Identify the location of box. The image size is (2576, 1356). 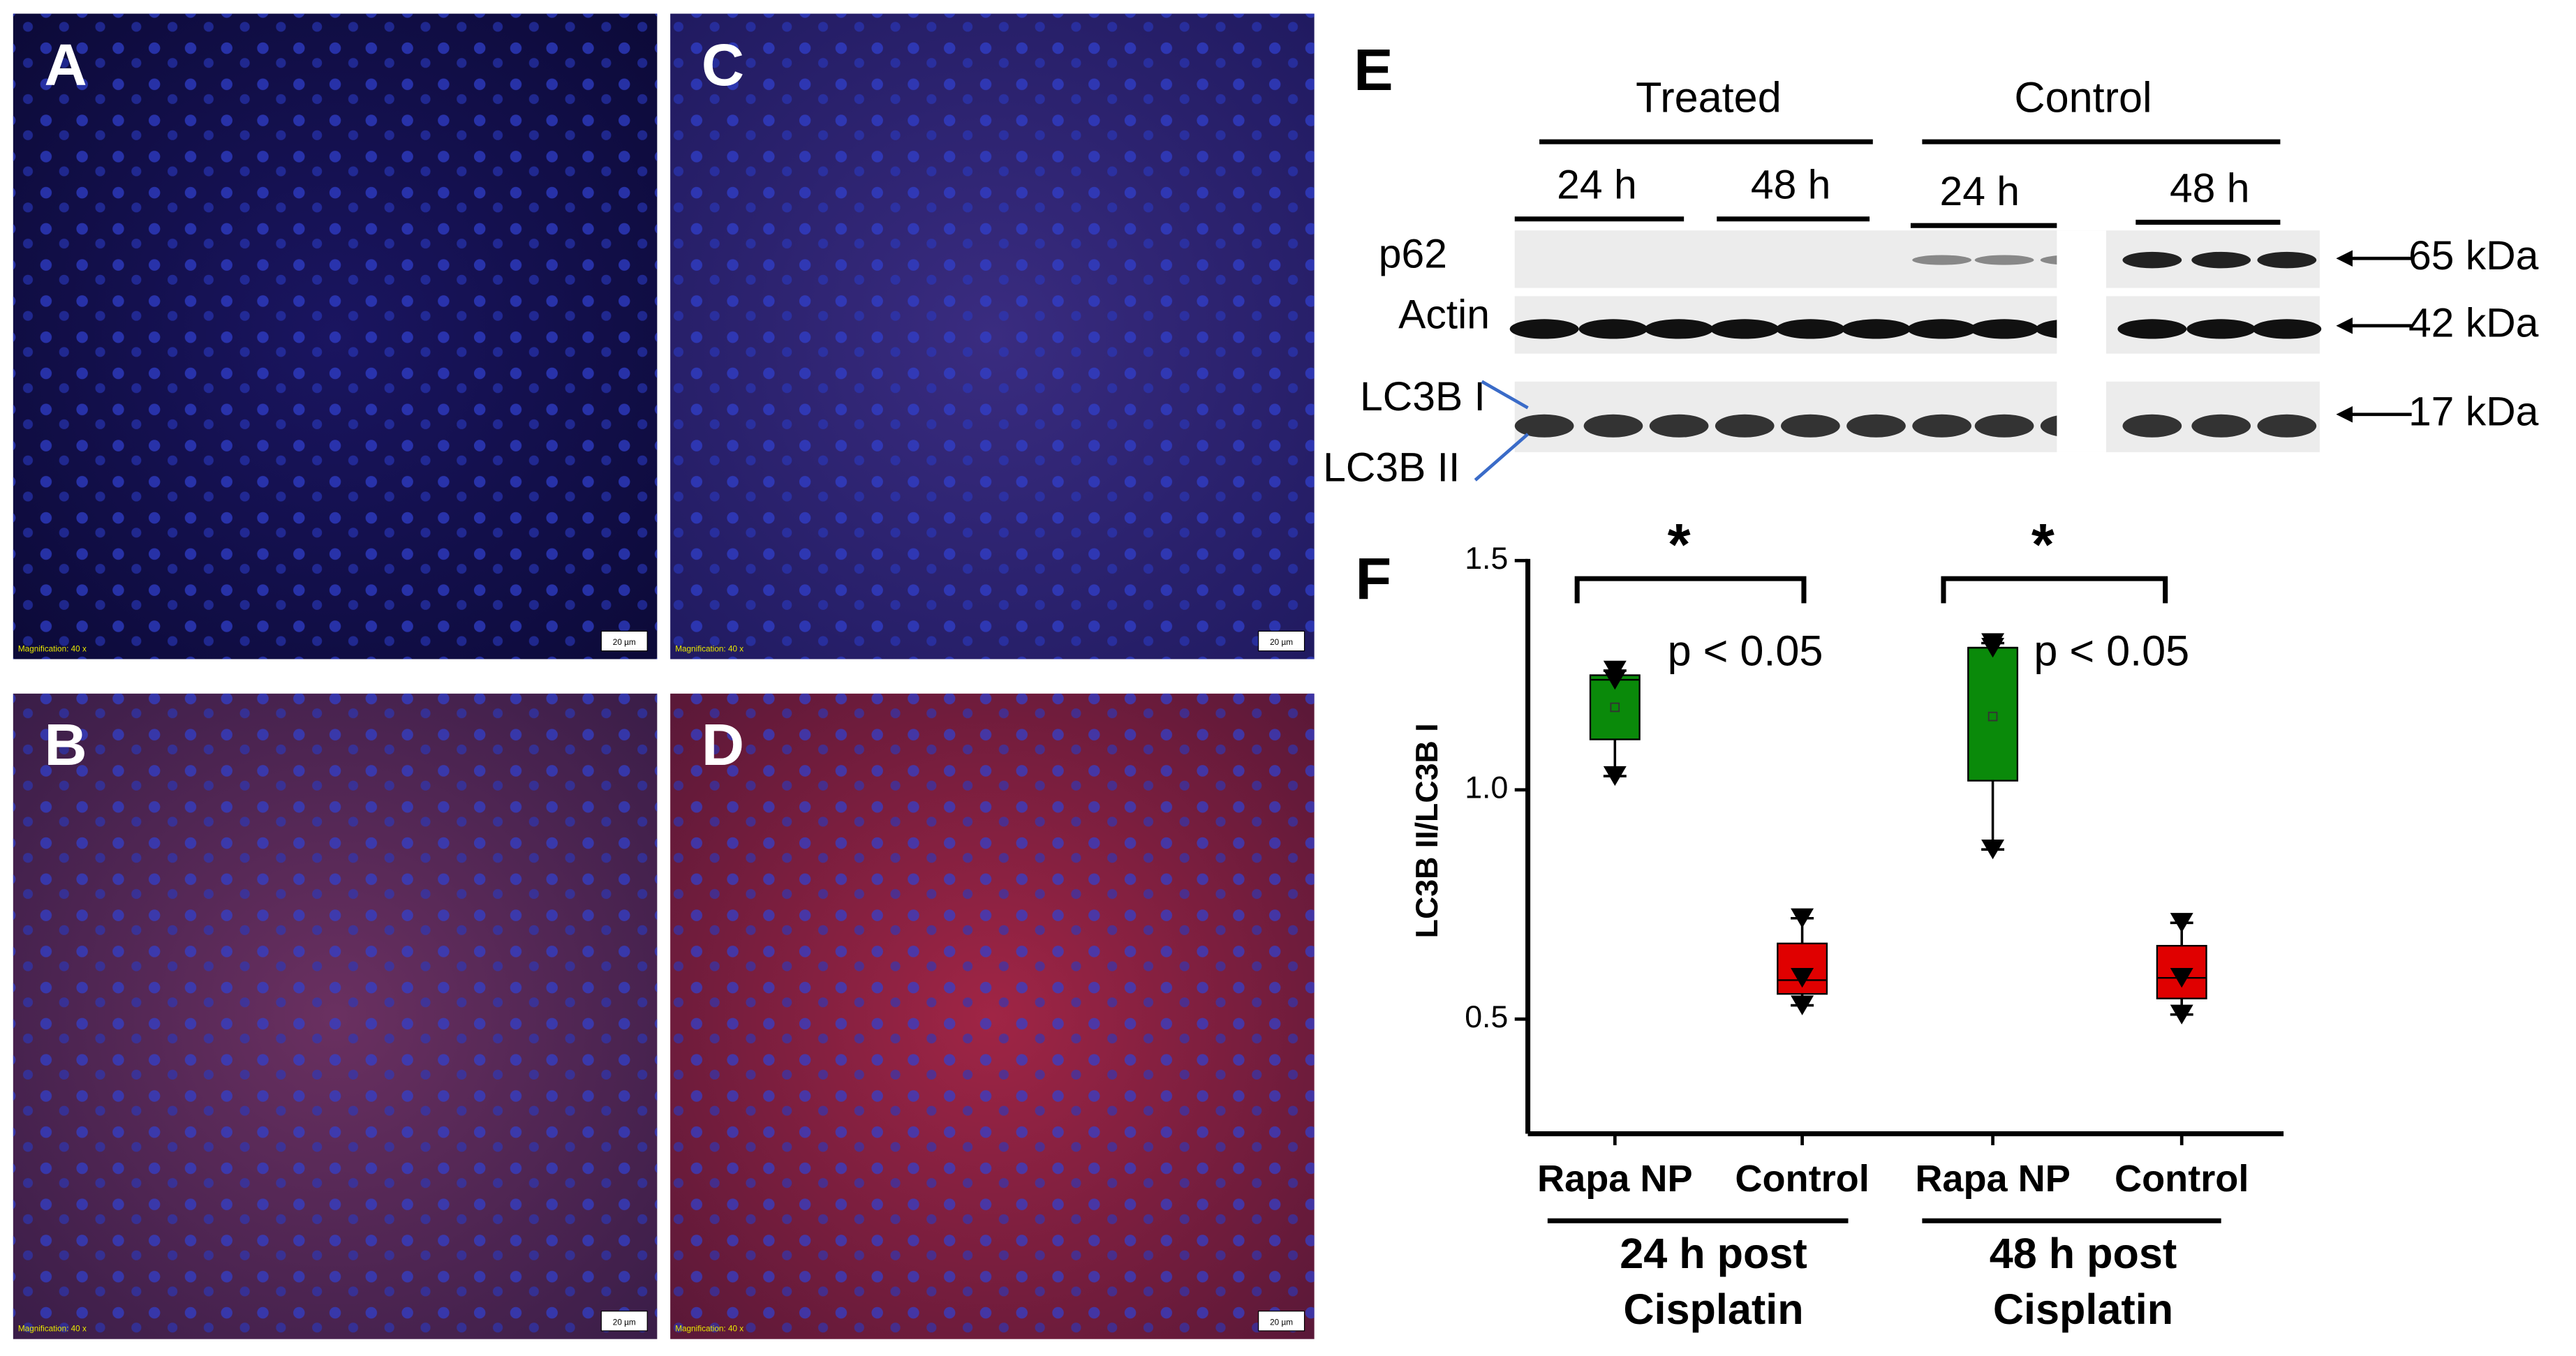
(1993, 714).